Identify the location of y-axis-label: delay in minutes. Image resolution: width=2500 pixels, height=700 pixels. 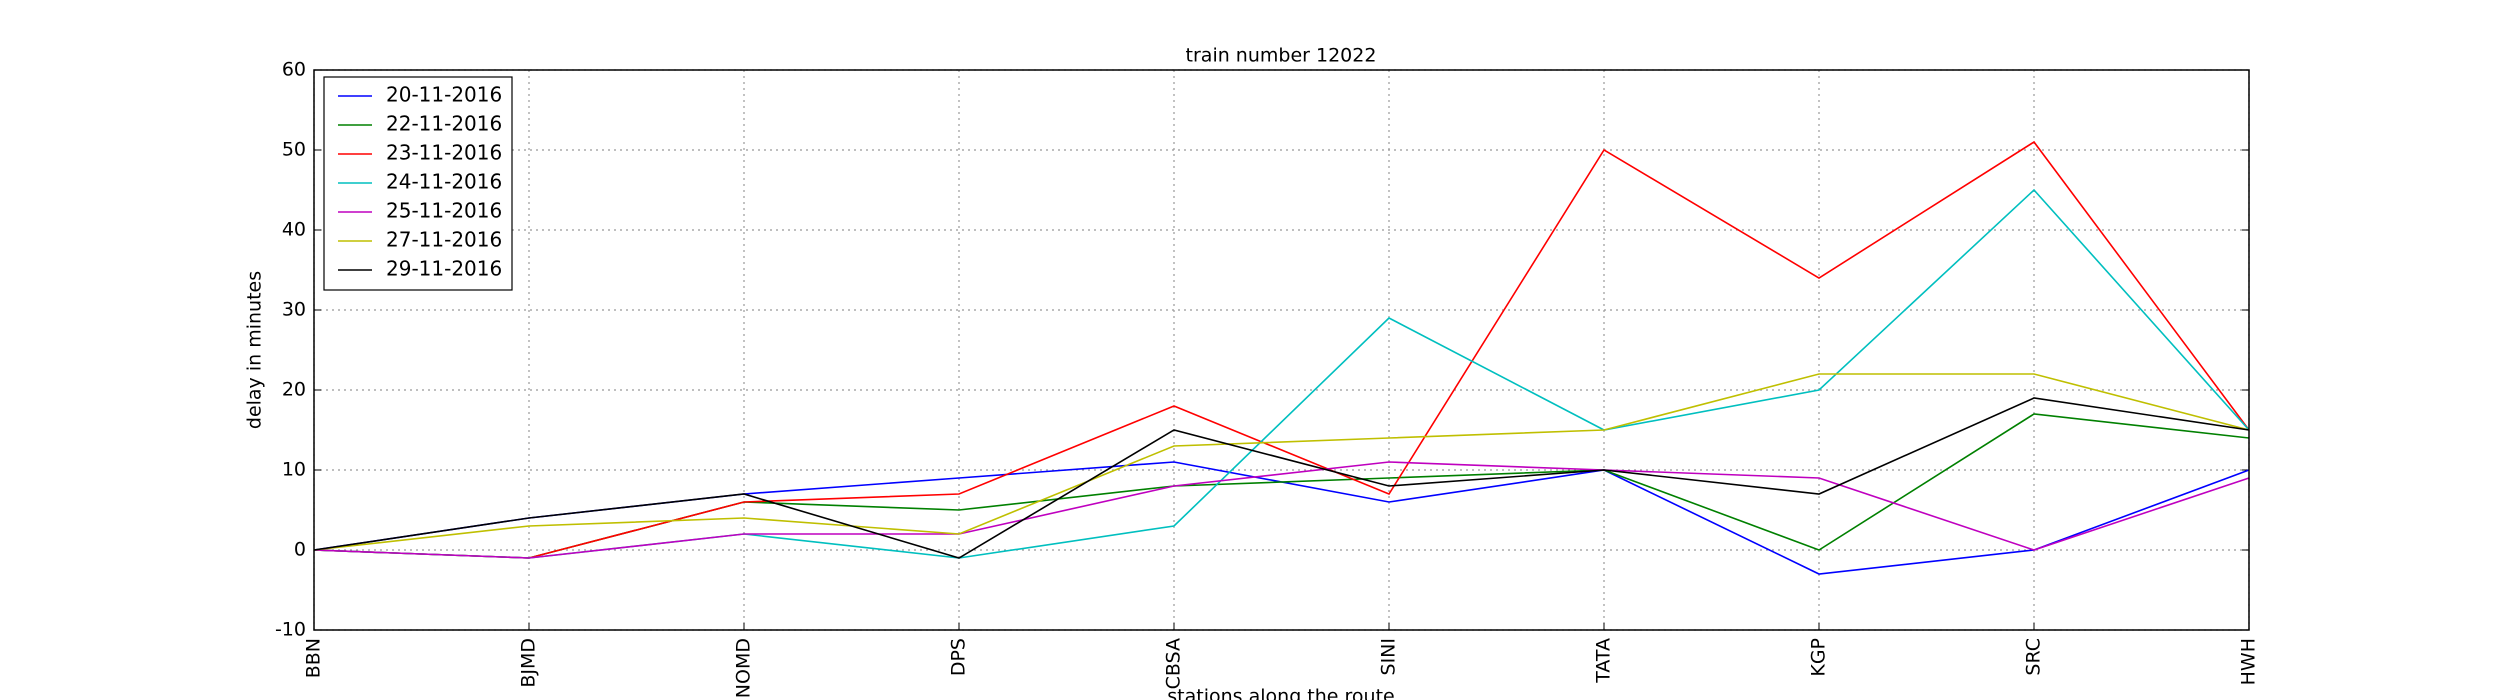
(255, 350).